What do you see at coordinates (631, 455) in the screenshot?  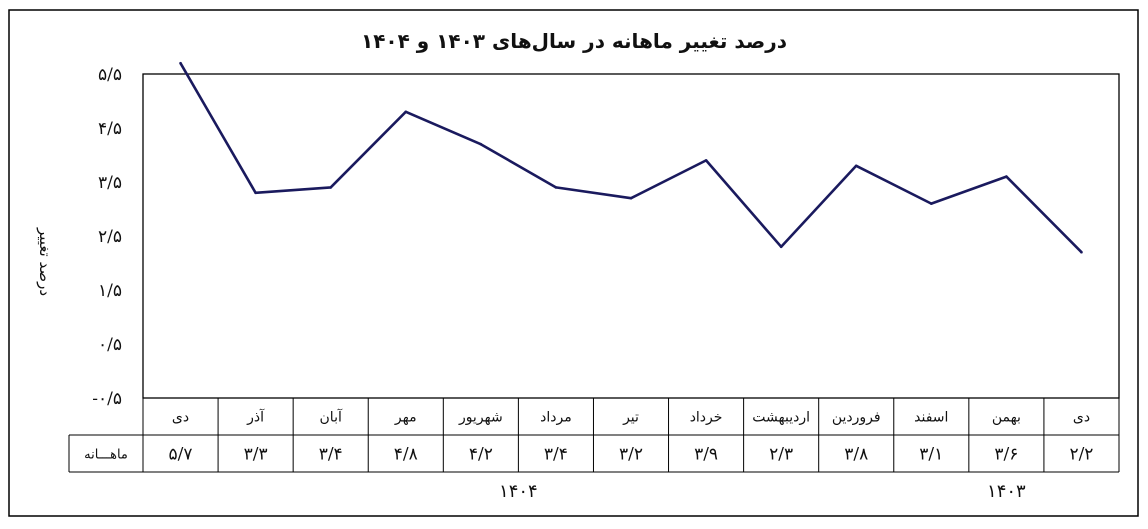 I see `data-label: ۳/۲` at bounding box center [631, 455].